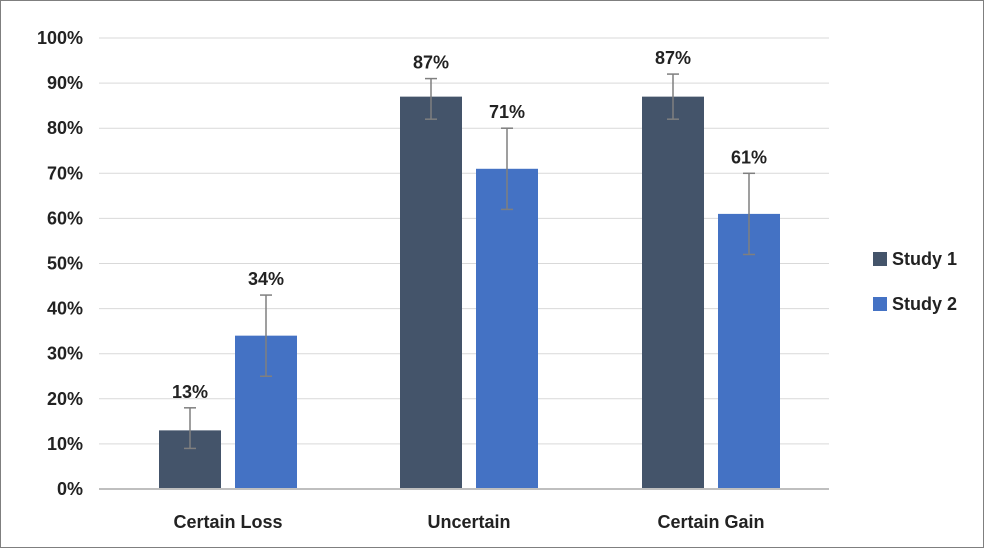 This screenshot has height=549, width=984. I want to click on y-tick-label: 0%, so click(70, 489).